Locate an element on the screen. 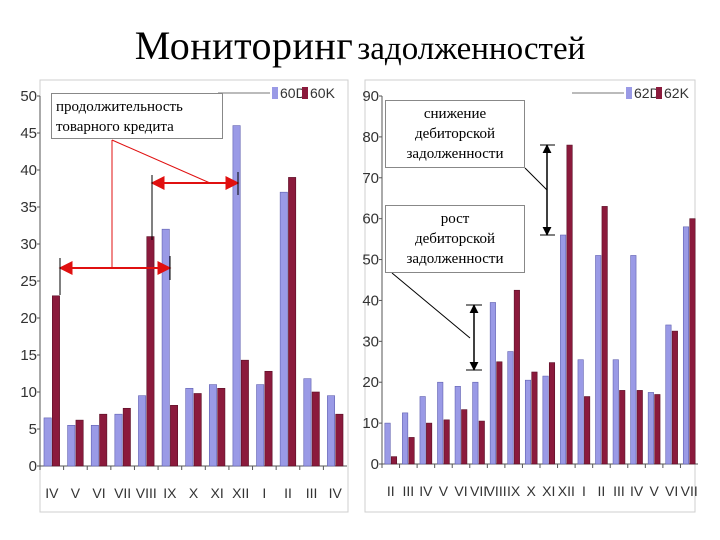 This screenshot has width=720, height=540. note-line: товарного кредита is located at coordinates (115, 127).